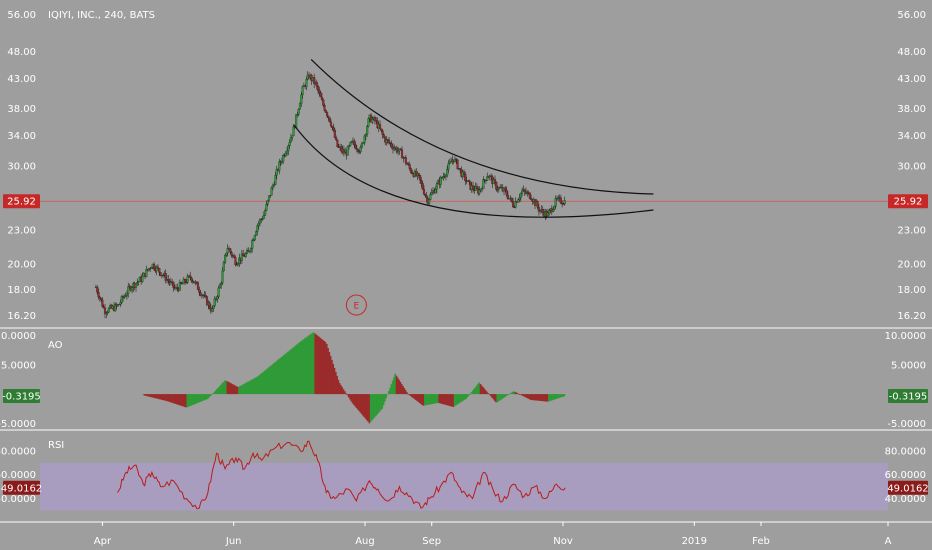 Image resolution: width=932 pixels, height=550 pixels. What do you see at coordinates (18, 424) in the screenshot?
I see `ao-tick-left-2: -5.0000` at bounding box center [18, 424].